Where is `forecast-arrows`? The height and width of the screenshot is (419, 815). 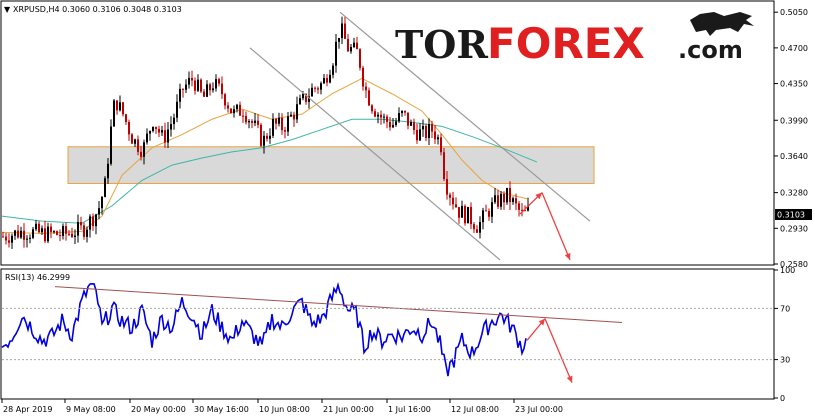
forecast-arrows is located at coordinates (546, 287).